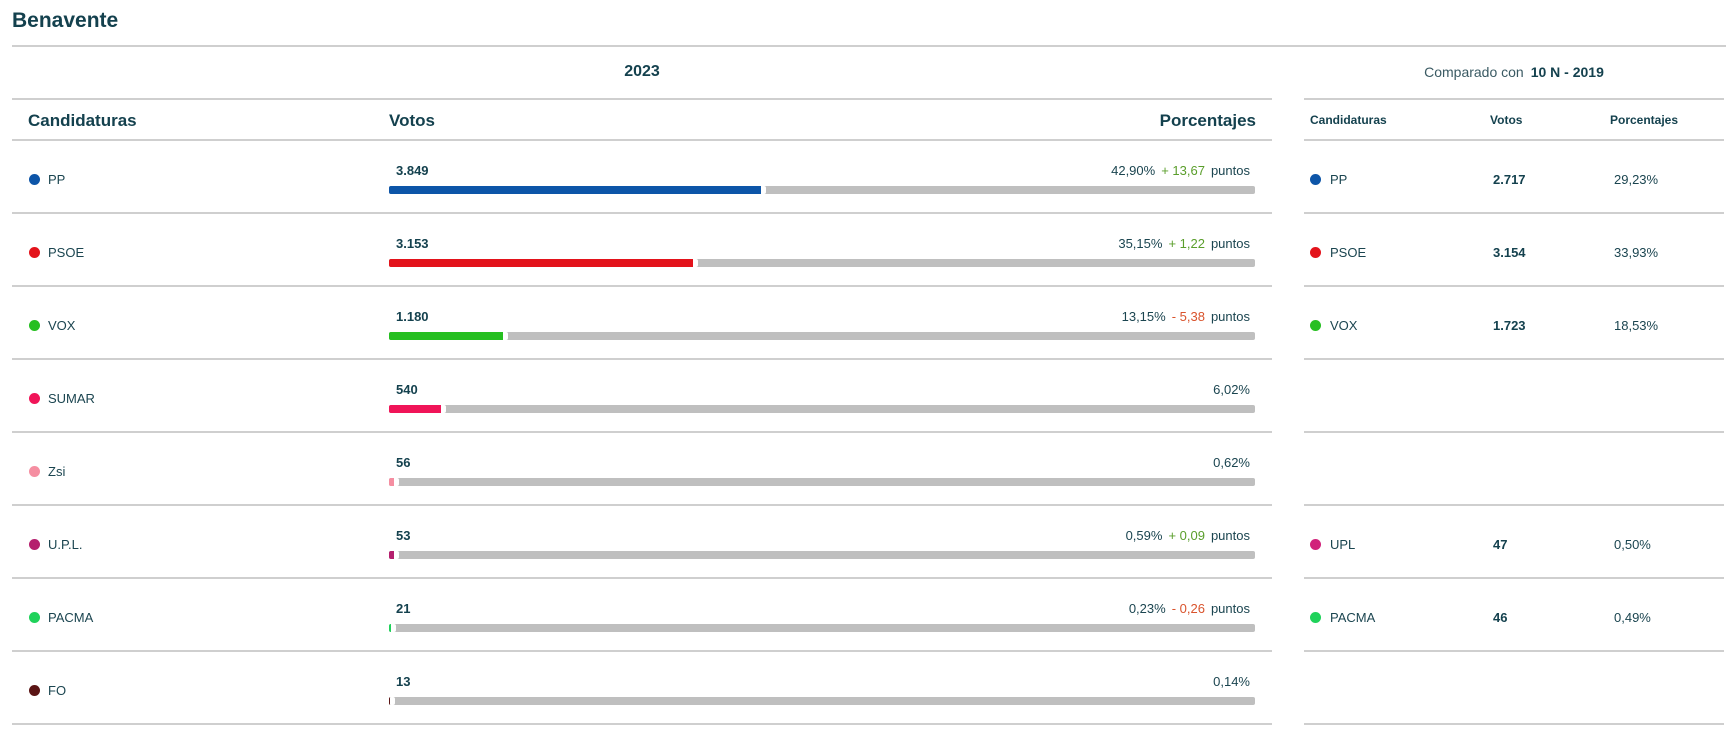  What do you see at coordinates (82, 120) in the screenshot?
I see `header-candidaturas: Candidaturas` at bounding box center [82, 120].